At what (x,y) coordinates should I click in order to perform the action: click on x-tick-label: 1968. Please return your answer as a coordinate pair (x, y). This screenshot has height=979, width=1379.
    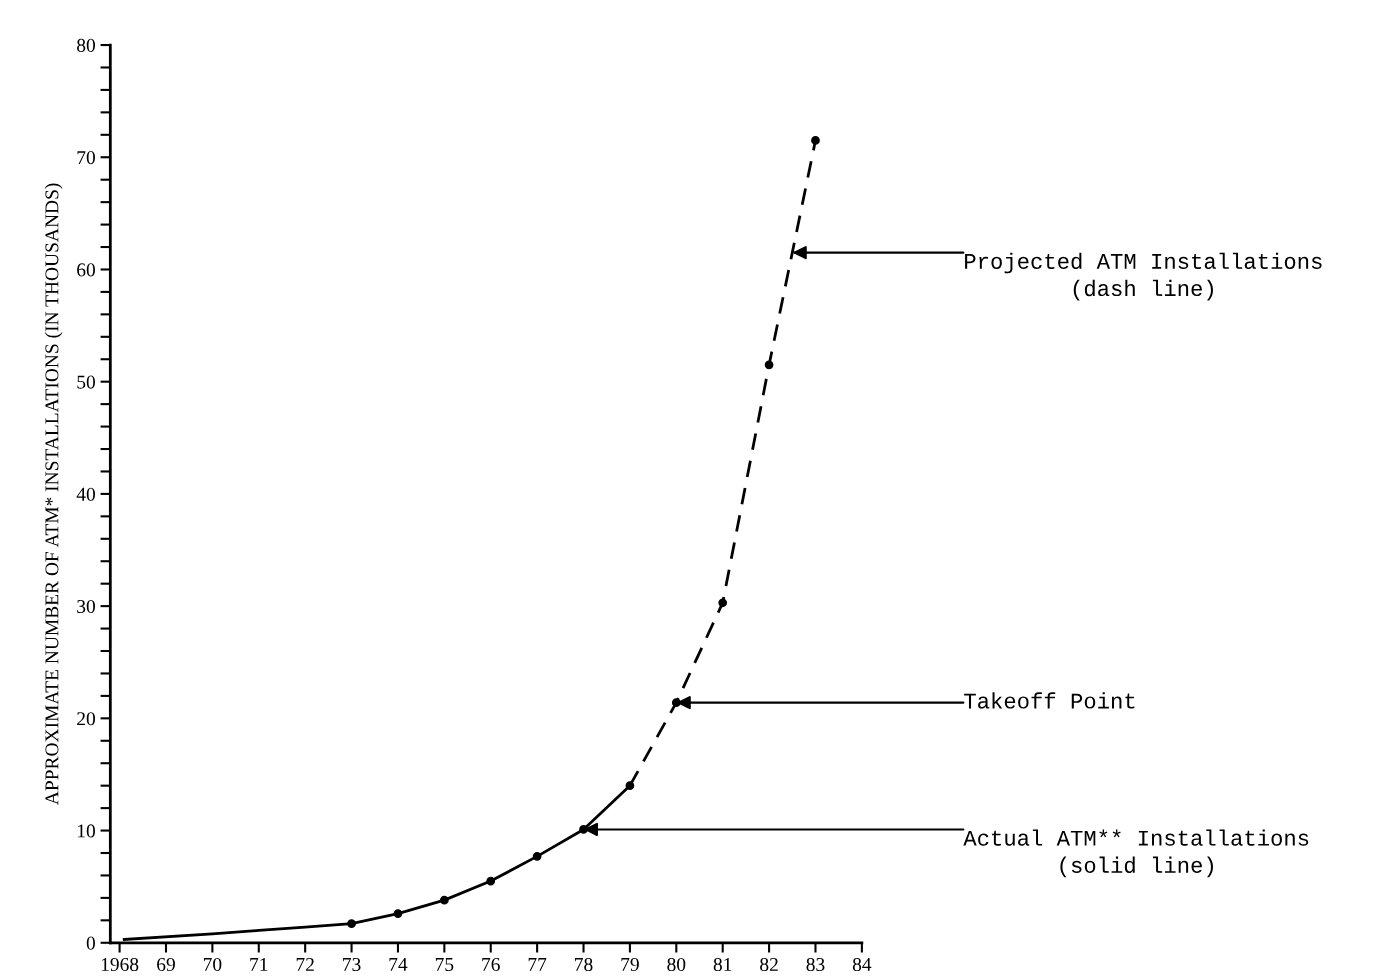
    Looking at the image, I should click on (120, 964).